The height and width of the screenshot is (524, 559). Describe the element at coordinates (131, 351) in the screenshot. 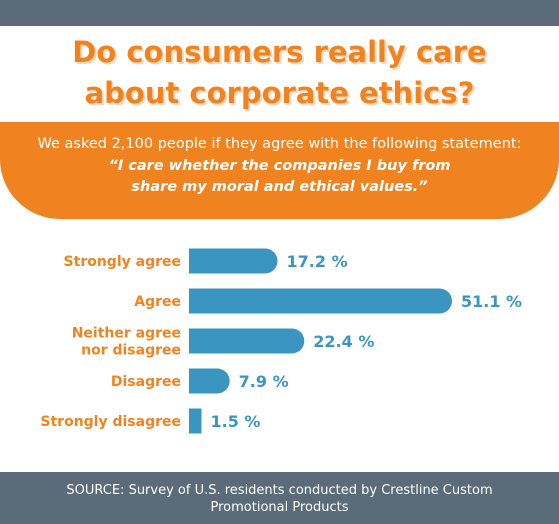

I see `category-label-2-1: nor disagree` at that location.